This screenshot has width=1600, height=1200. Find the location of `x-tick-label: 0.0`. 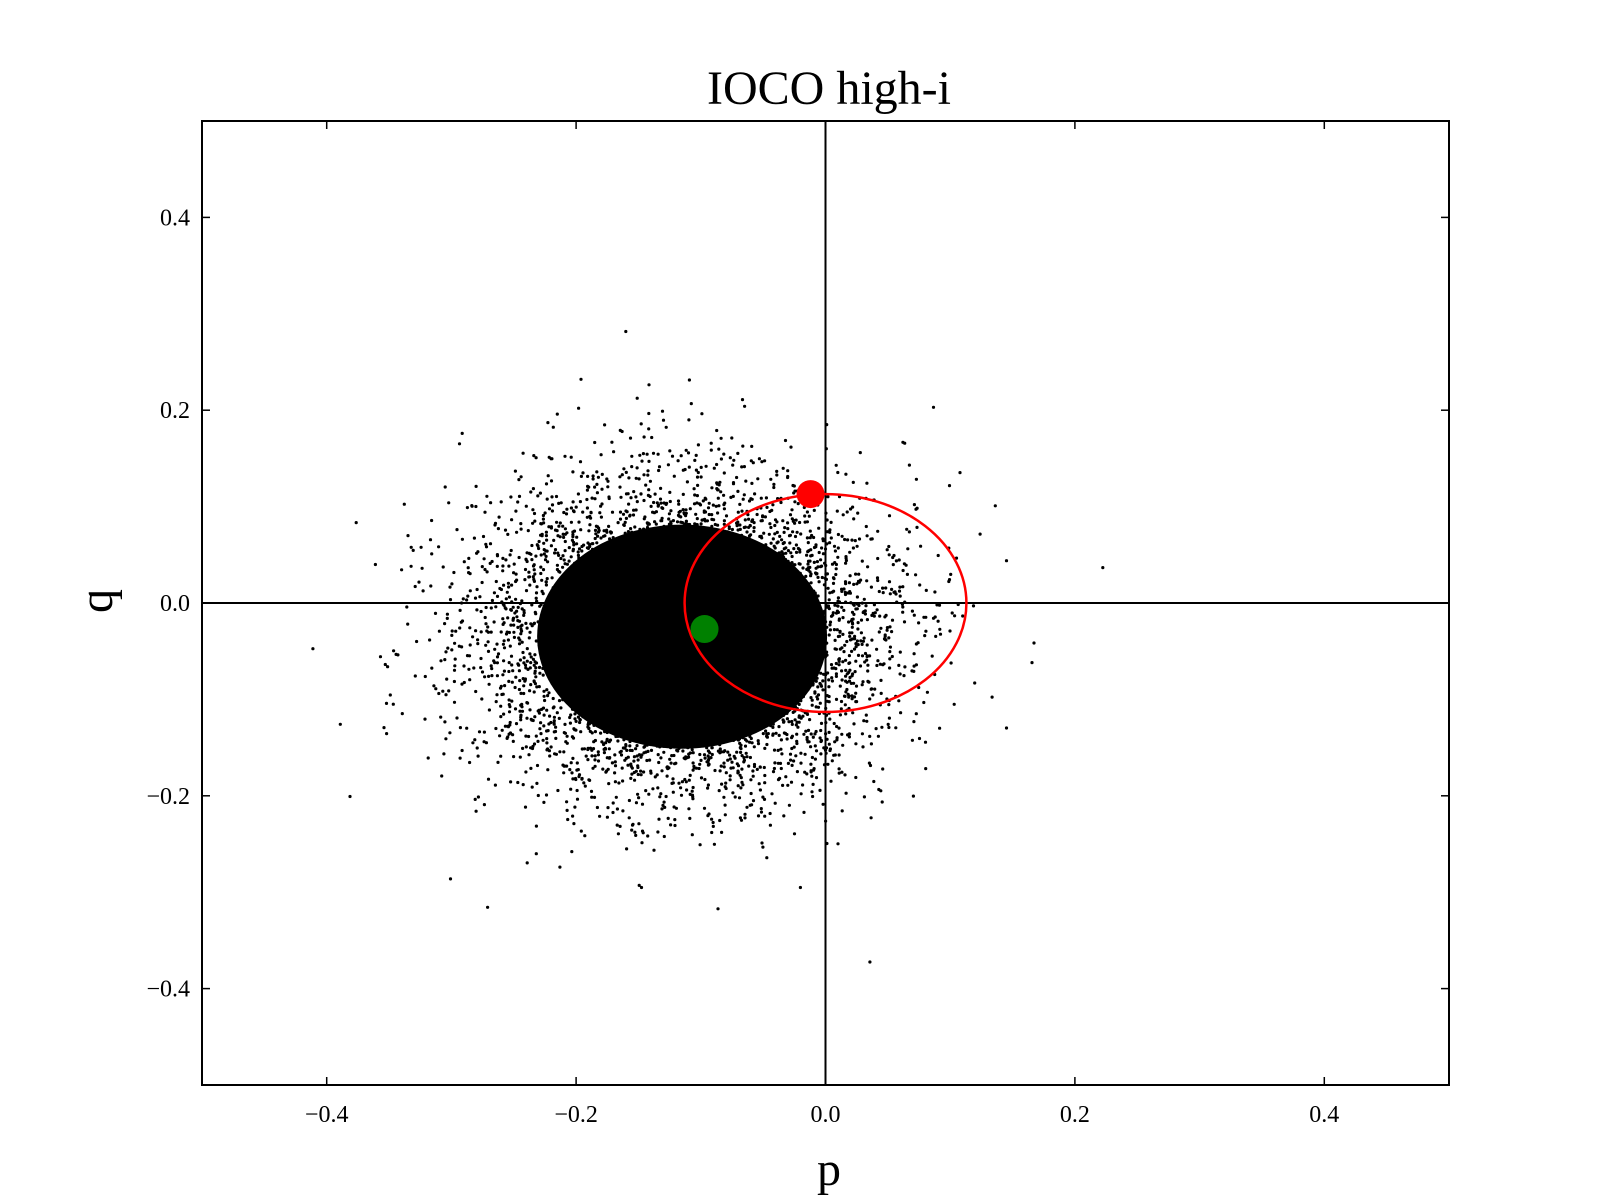

x-tick-label: 0.0 is located at coordinates (826, 1115).